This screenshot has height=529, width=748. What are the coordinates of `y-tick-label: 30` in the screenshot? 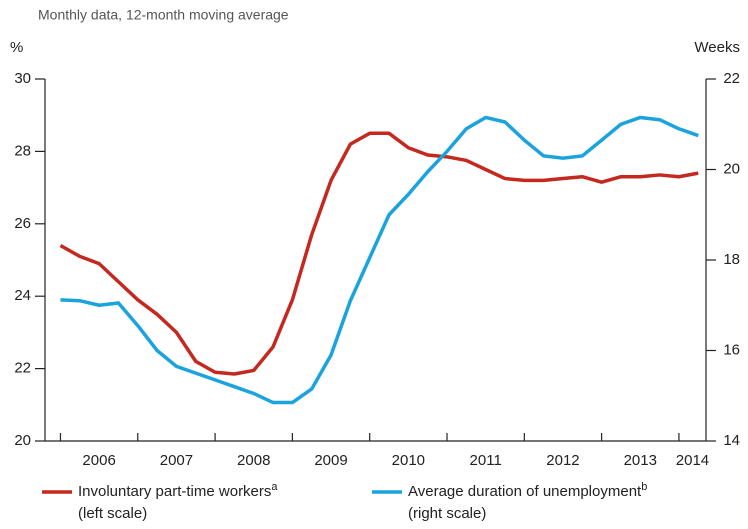 It's located at (22, 78).